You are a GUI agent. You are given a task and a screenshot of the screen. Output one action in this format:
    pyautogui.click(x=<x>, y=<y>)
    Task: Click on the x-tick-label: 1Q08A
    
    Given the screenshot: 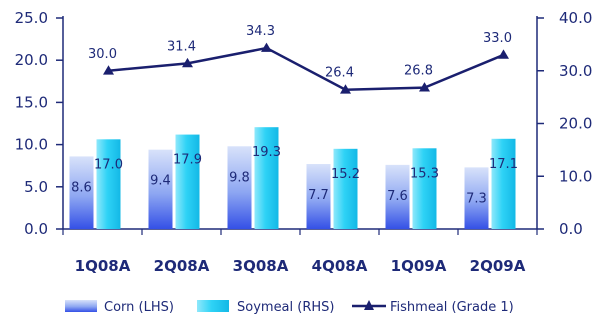 What is the action you would take?
    pyautogui.click(x=103, y=266)
    